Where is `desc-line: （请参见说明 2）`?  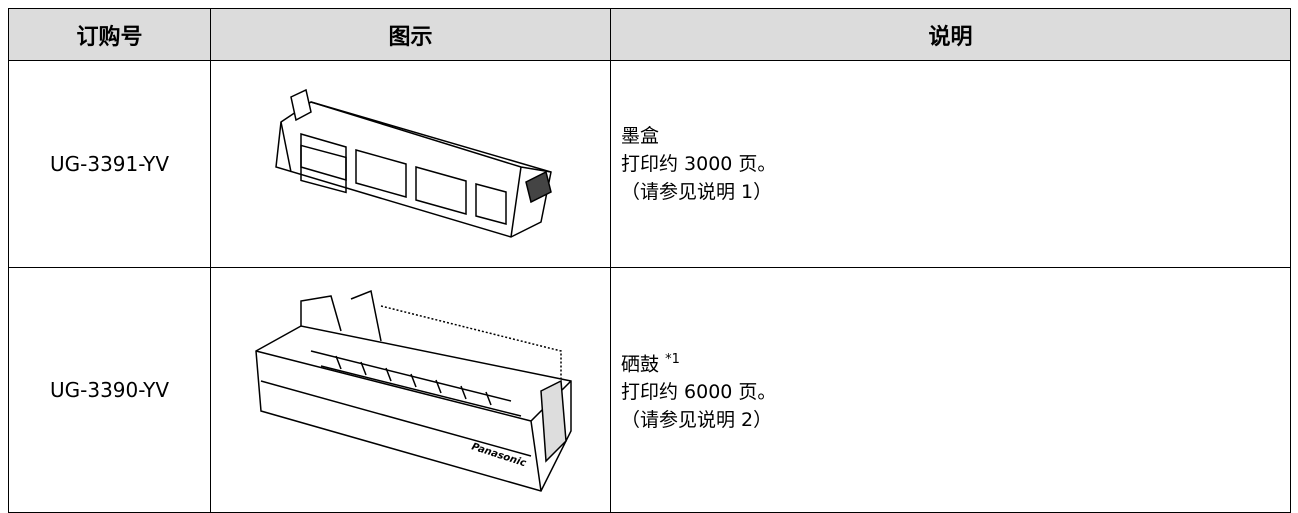 desc-line: （请参见说明 2） is located at coordinates (697, 420).